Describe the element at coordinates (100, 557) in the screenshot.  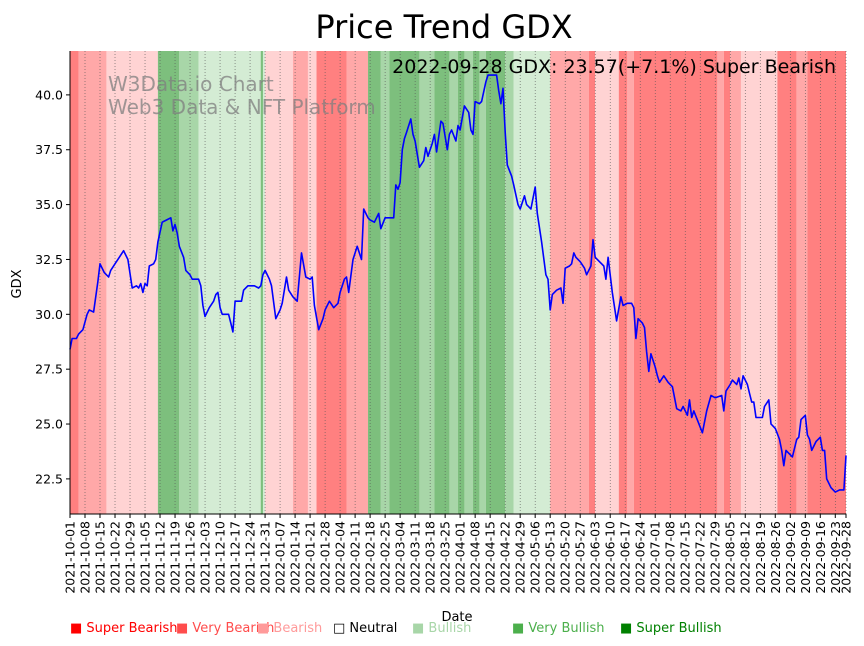
I see `x-tick-label: 2021-10-15` at that location.